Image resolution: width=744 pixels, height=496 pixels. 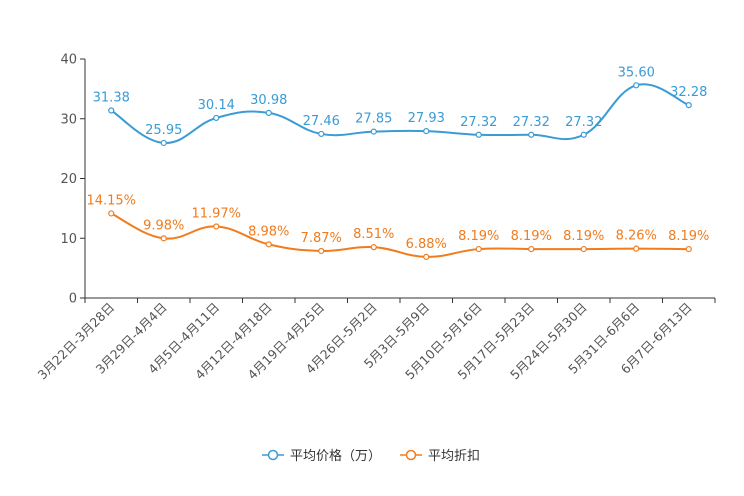 I want to click on price-series-line, so click(x=400, y=113).